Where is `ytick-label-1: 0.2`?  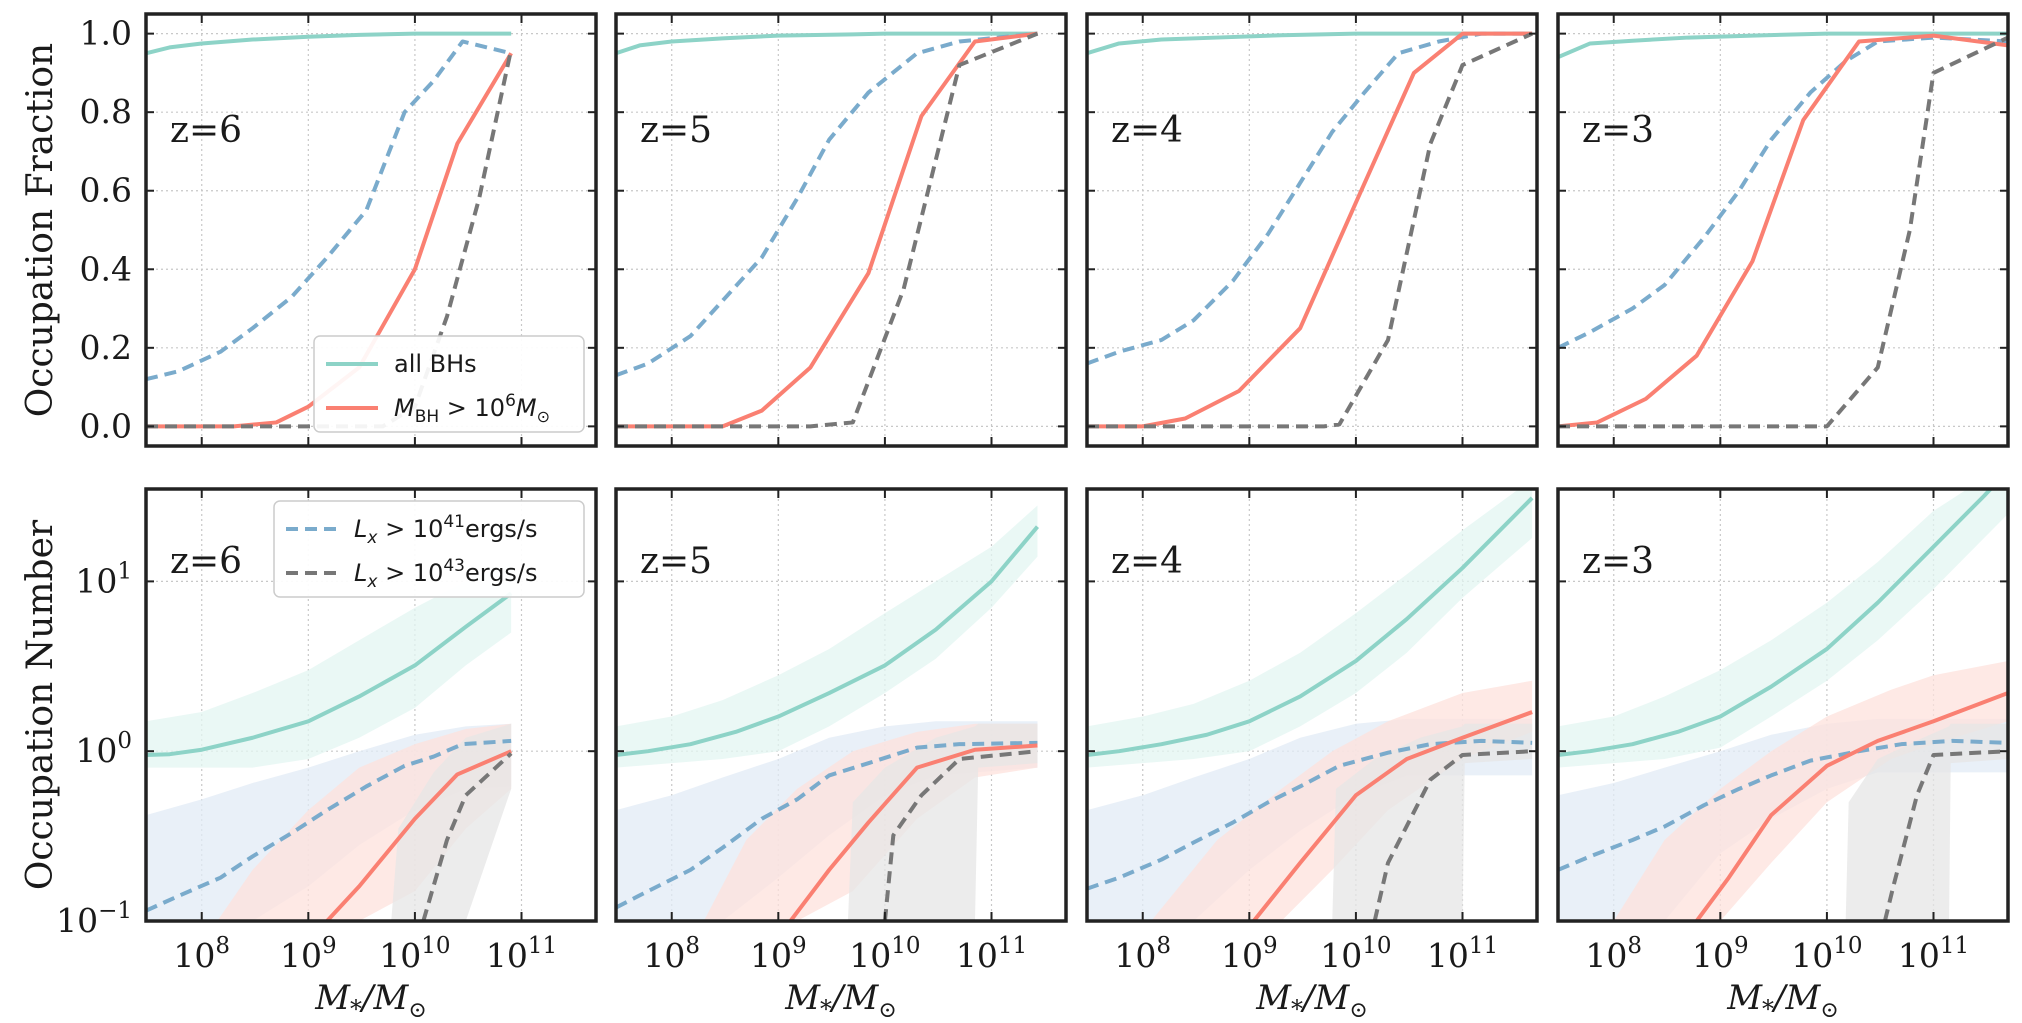 ytick-label-1: 0.2 is located at coordinates (106, 347).